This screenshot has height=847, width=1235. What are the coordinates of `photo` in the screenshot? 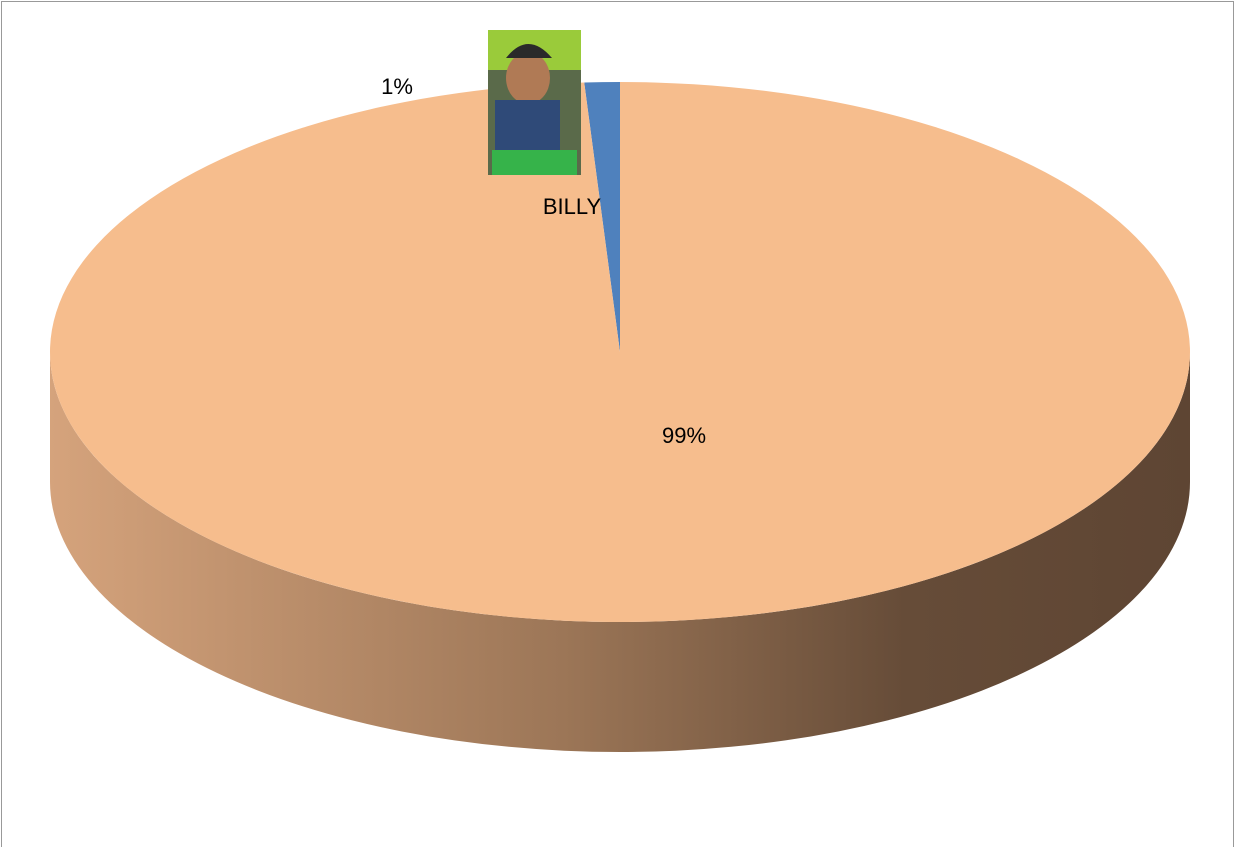 It's located at (534, 102).